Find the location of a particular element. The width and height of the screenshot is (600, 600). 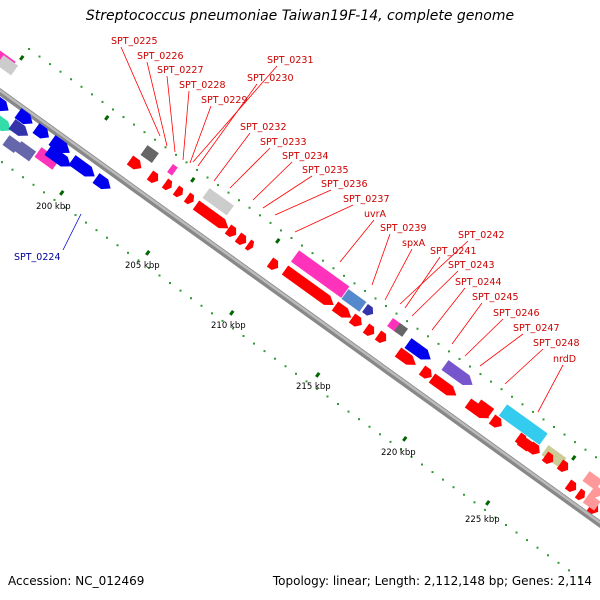

gene-label: SPT_0228 is located at coordinates (202, 85).